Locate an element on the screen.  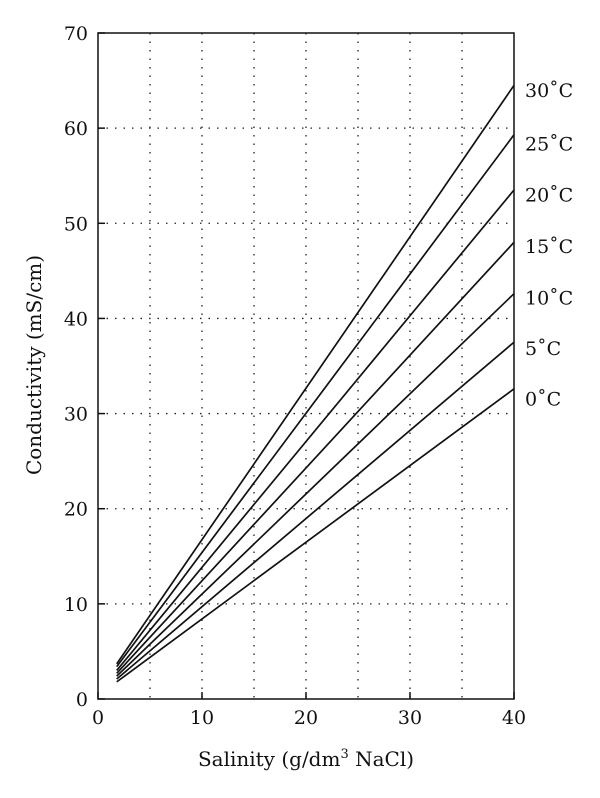
y-tick-label-0: 0 is located at coordinates (82, 700).